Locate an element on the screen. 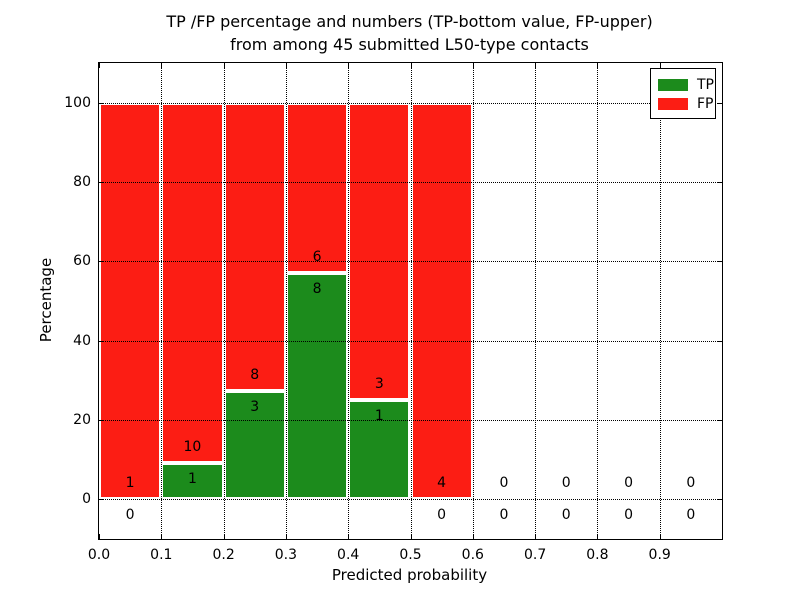 The height and width of the screenshot is (600, 800). legend-row-tp: TP is located at coordinates (686, 84).